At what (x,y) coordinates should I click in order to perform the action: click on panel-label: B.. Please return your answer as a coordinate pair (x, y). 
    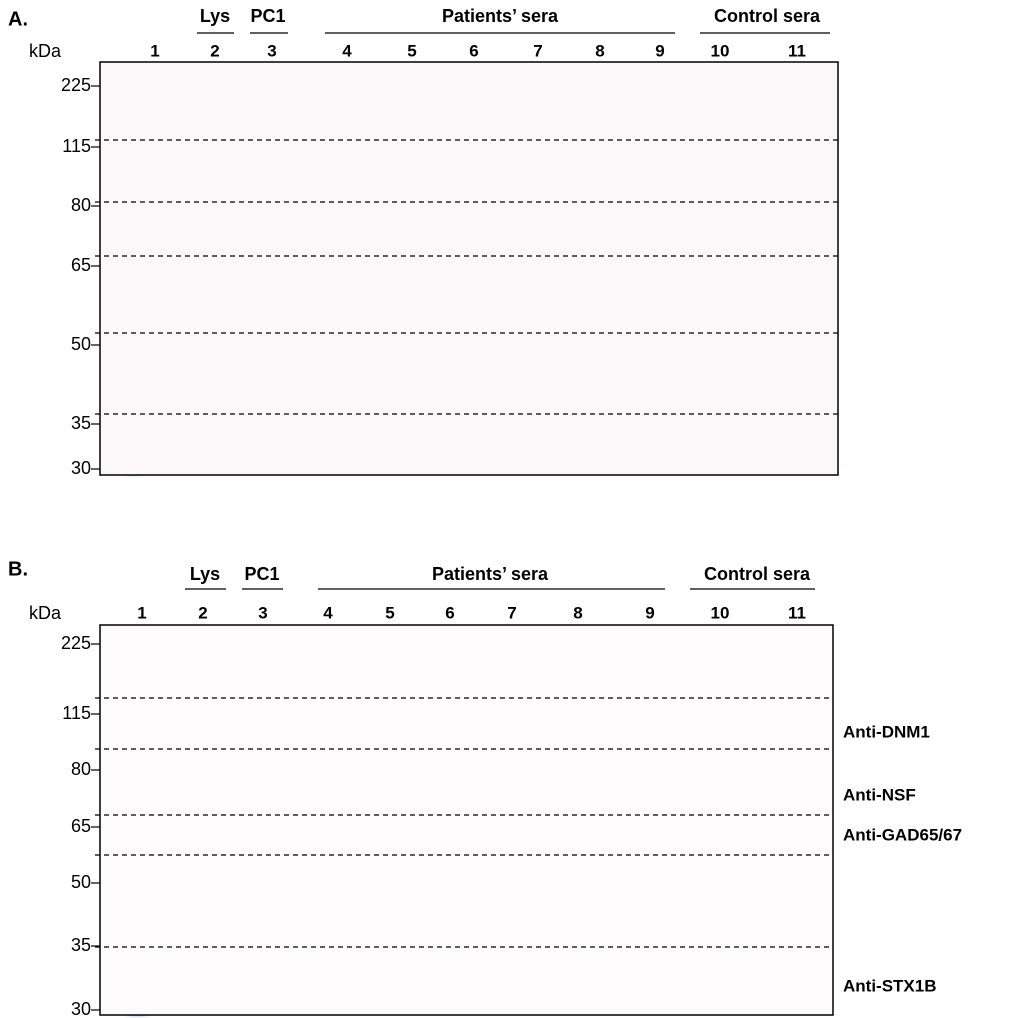
    Looking at the image, I should click on (18, 569).